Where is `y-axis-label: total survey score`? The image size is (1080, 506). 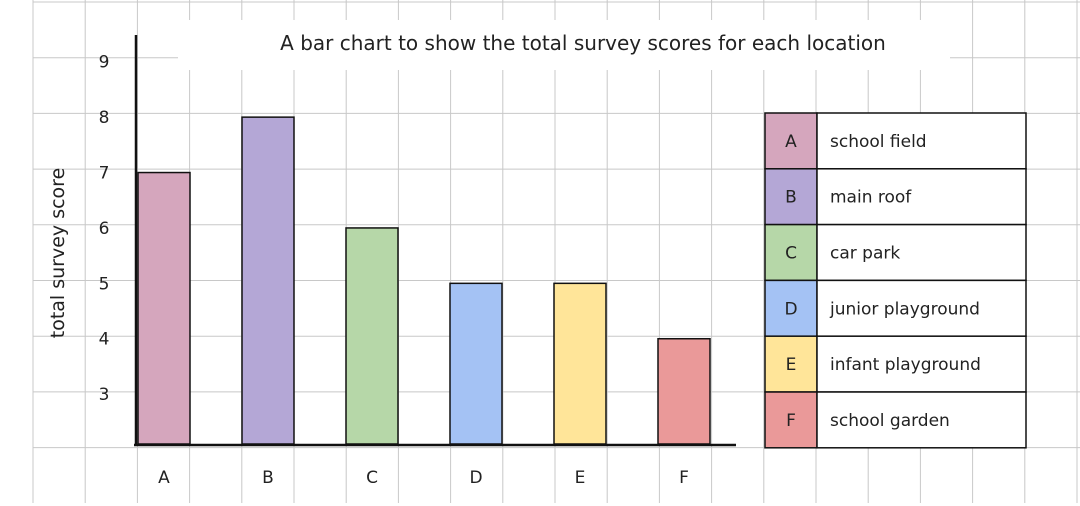 y-axis-label: total survey score is located at coordinates (58, 253).